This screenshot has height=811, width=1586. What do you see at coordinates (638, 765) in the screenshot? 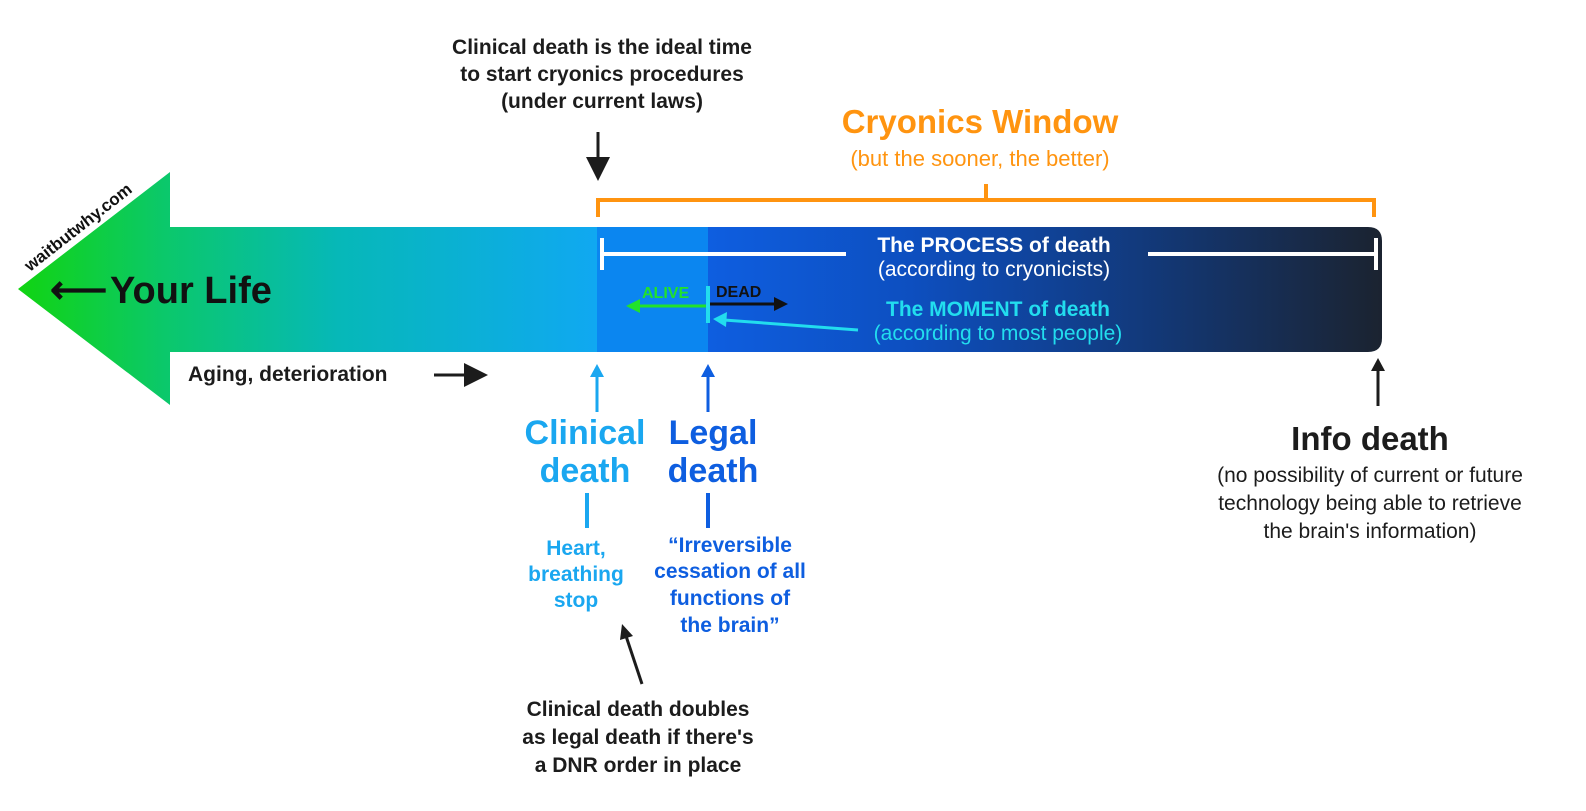
I see `bottom-note-line3: a DNR order in place` at bounding box center [638, 765].